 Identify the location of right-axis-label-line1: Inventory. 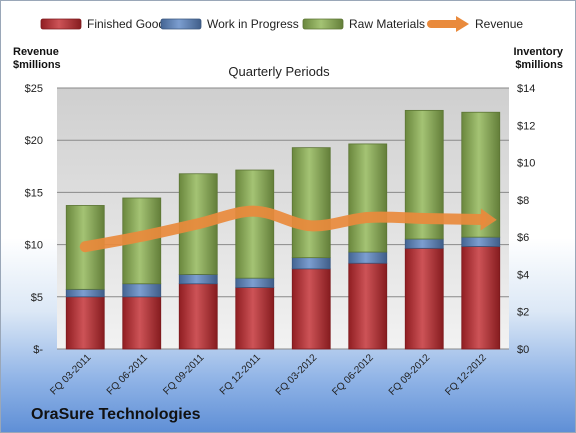
(538, 52).